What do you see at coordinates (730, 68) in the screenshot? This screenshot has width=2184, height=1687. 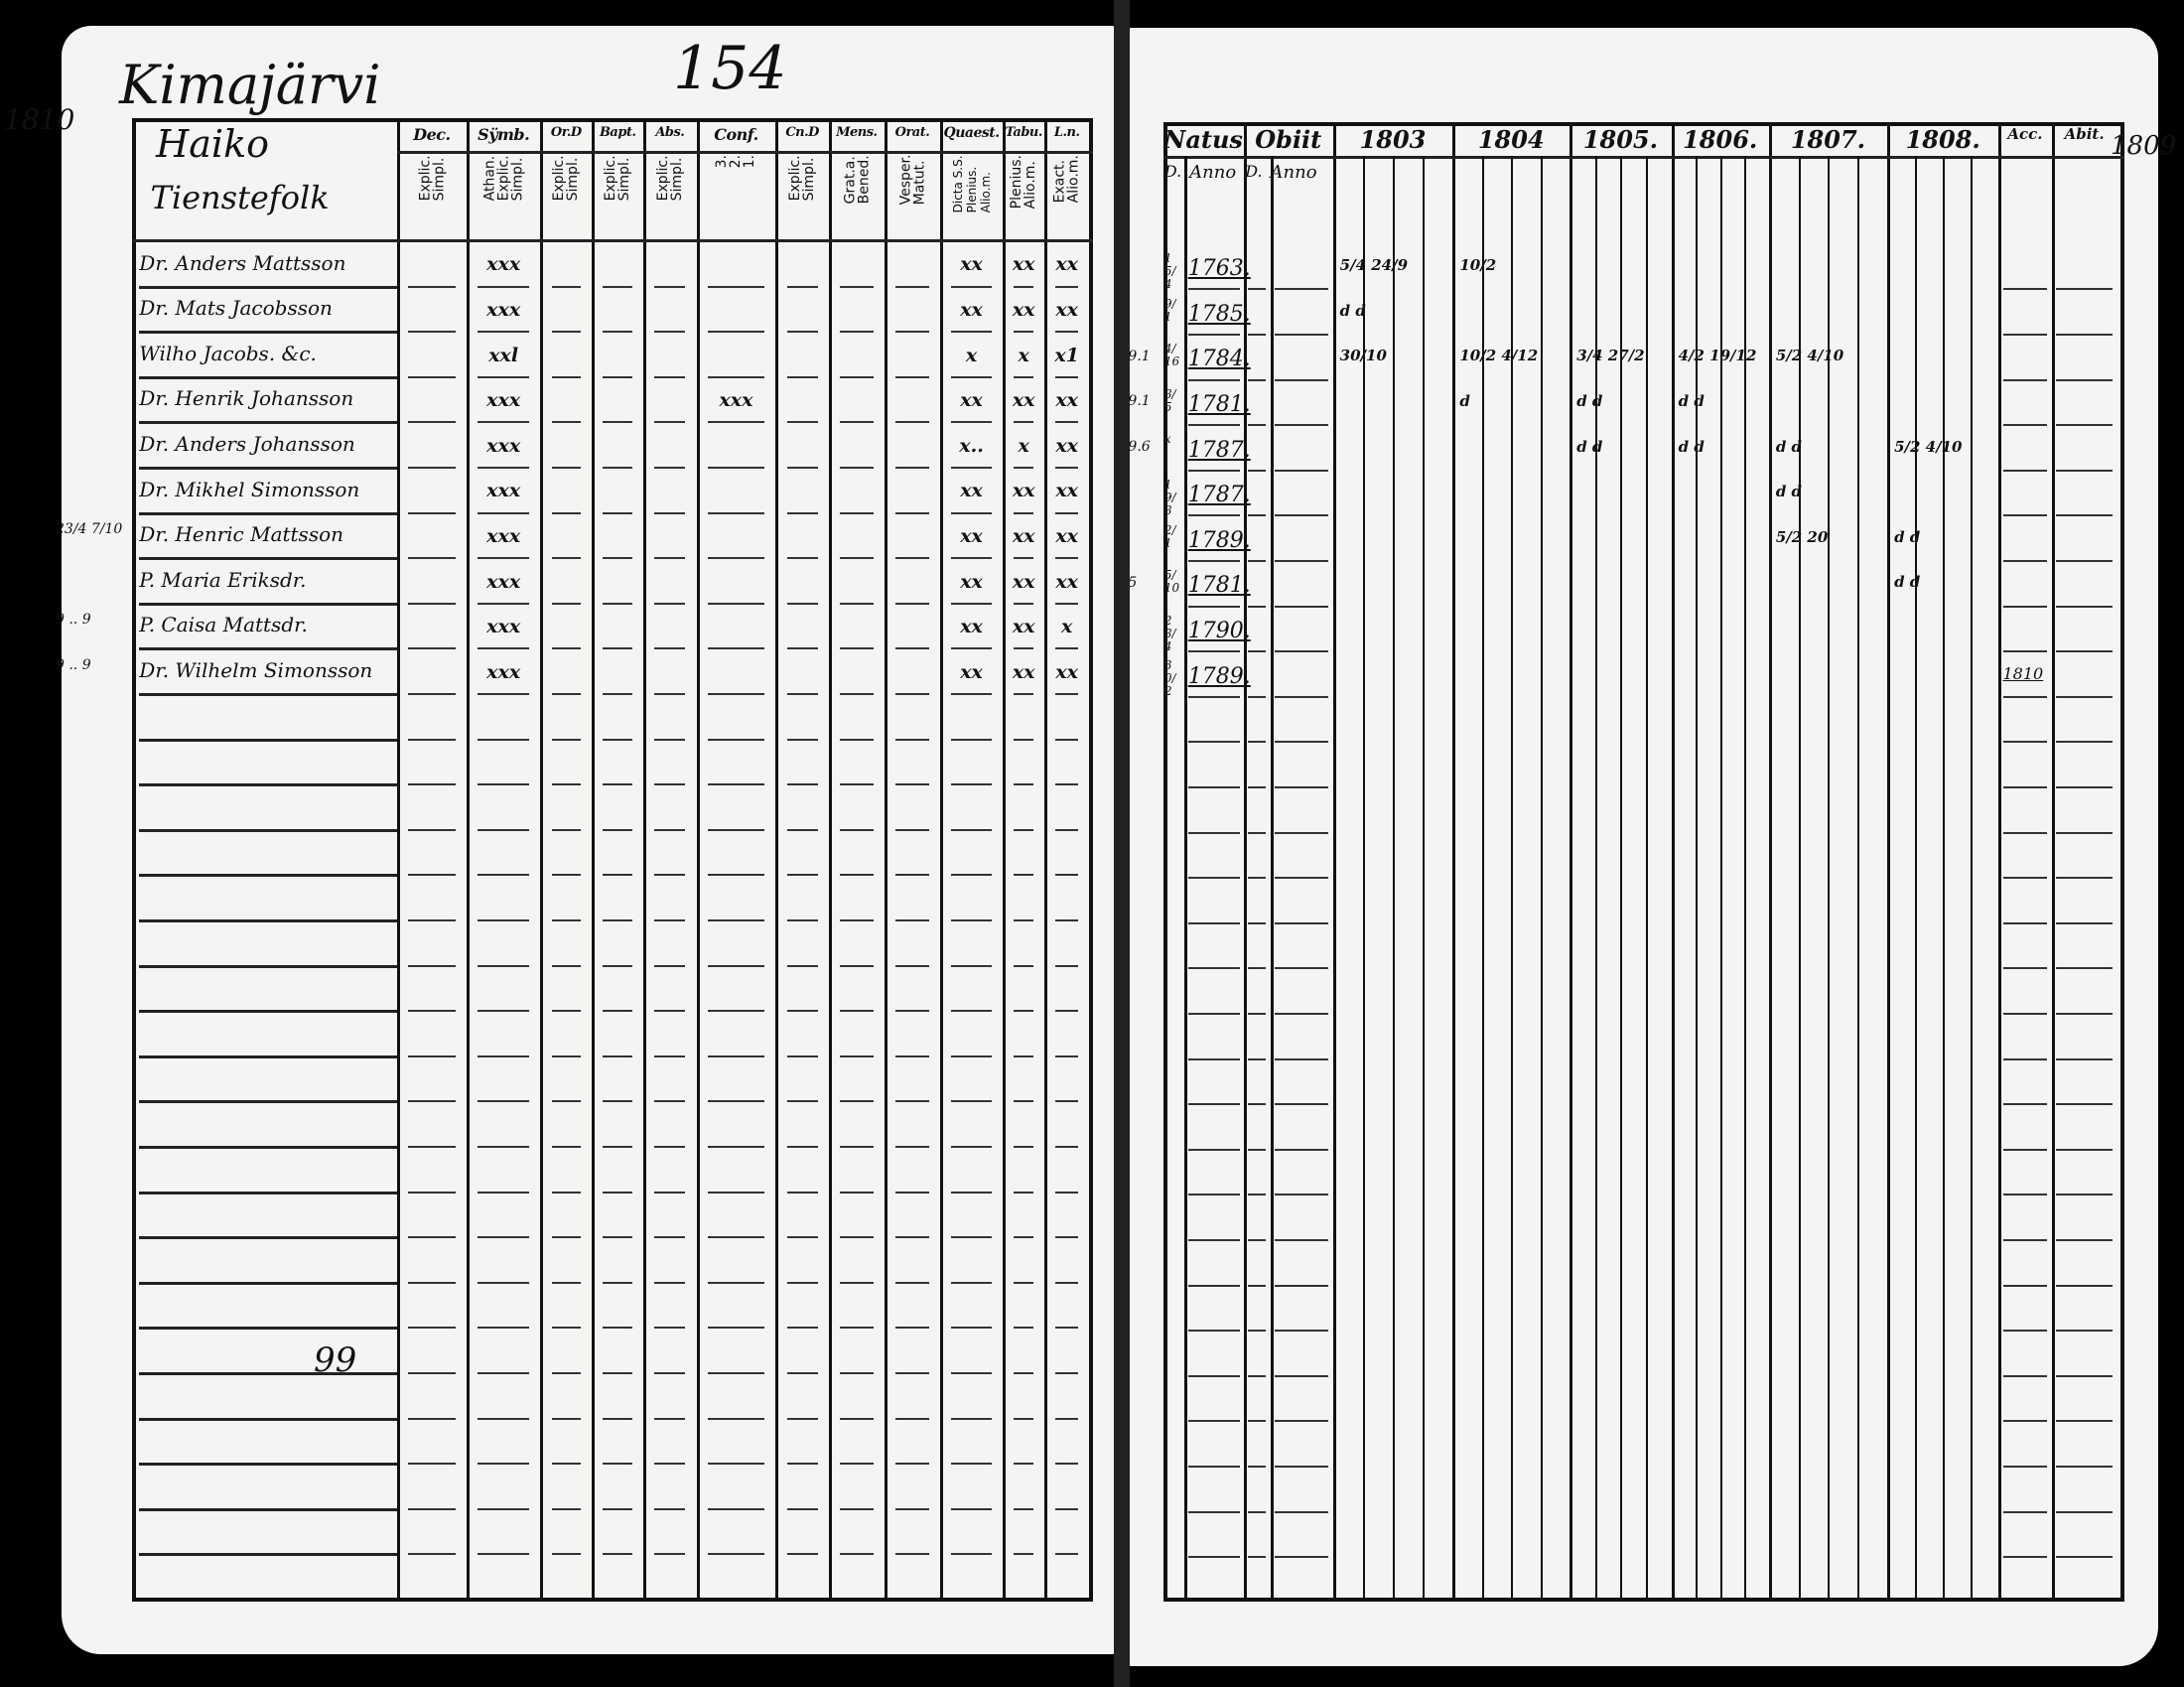 I see `page-number: 154` at bounding box center [730, 68].